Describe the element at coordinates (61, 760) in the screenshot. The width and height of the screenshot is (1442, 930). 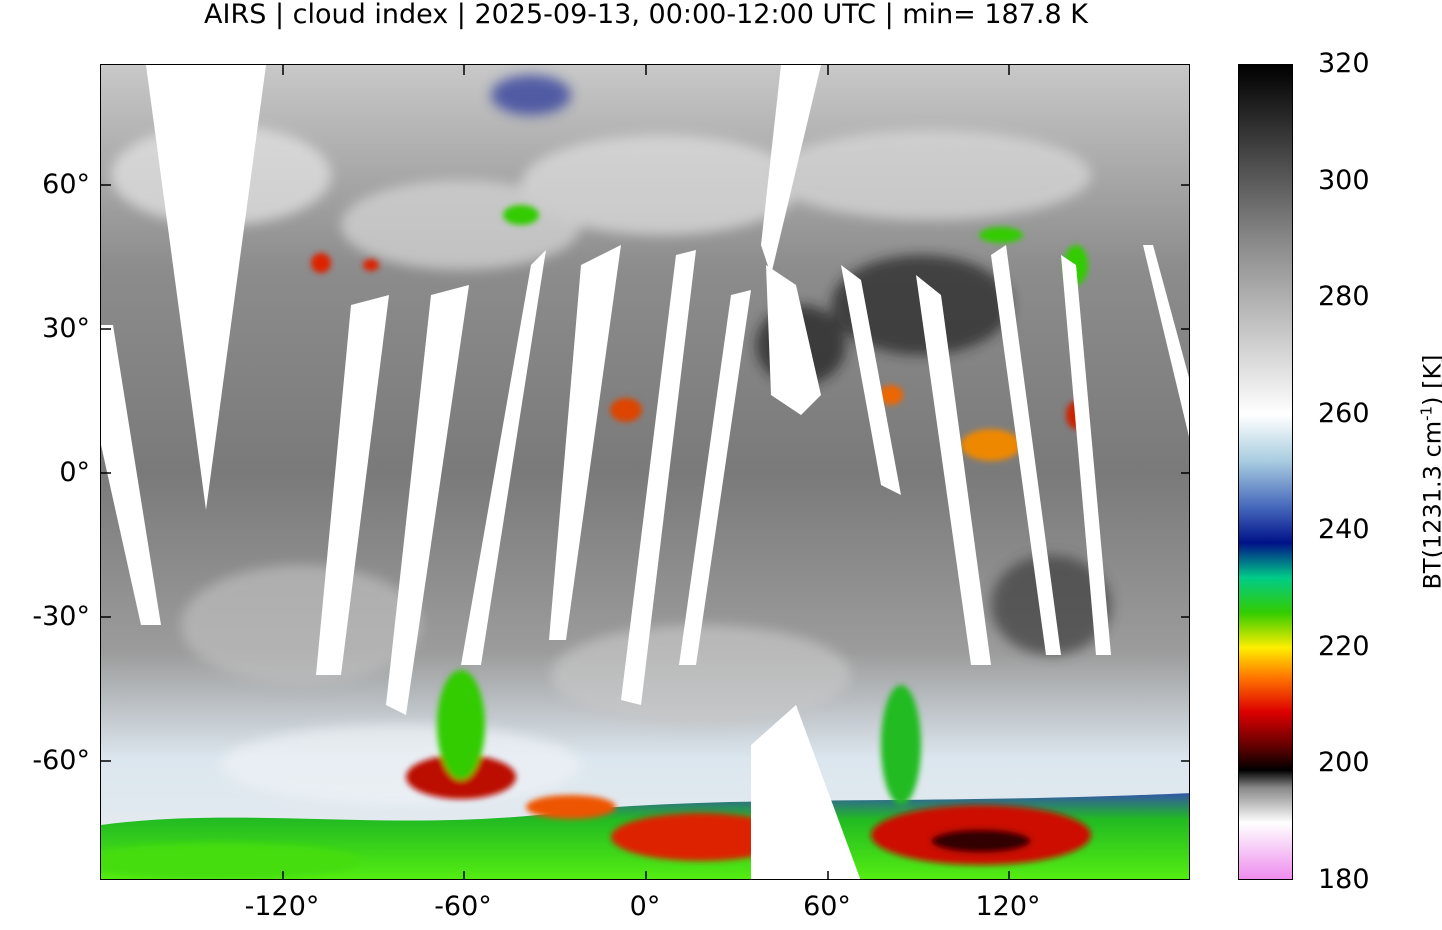
I see `y-tick-label: -60°` at that location.